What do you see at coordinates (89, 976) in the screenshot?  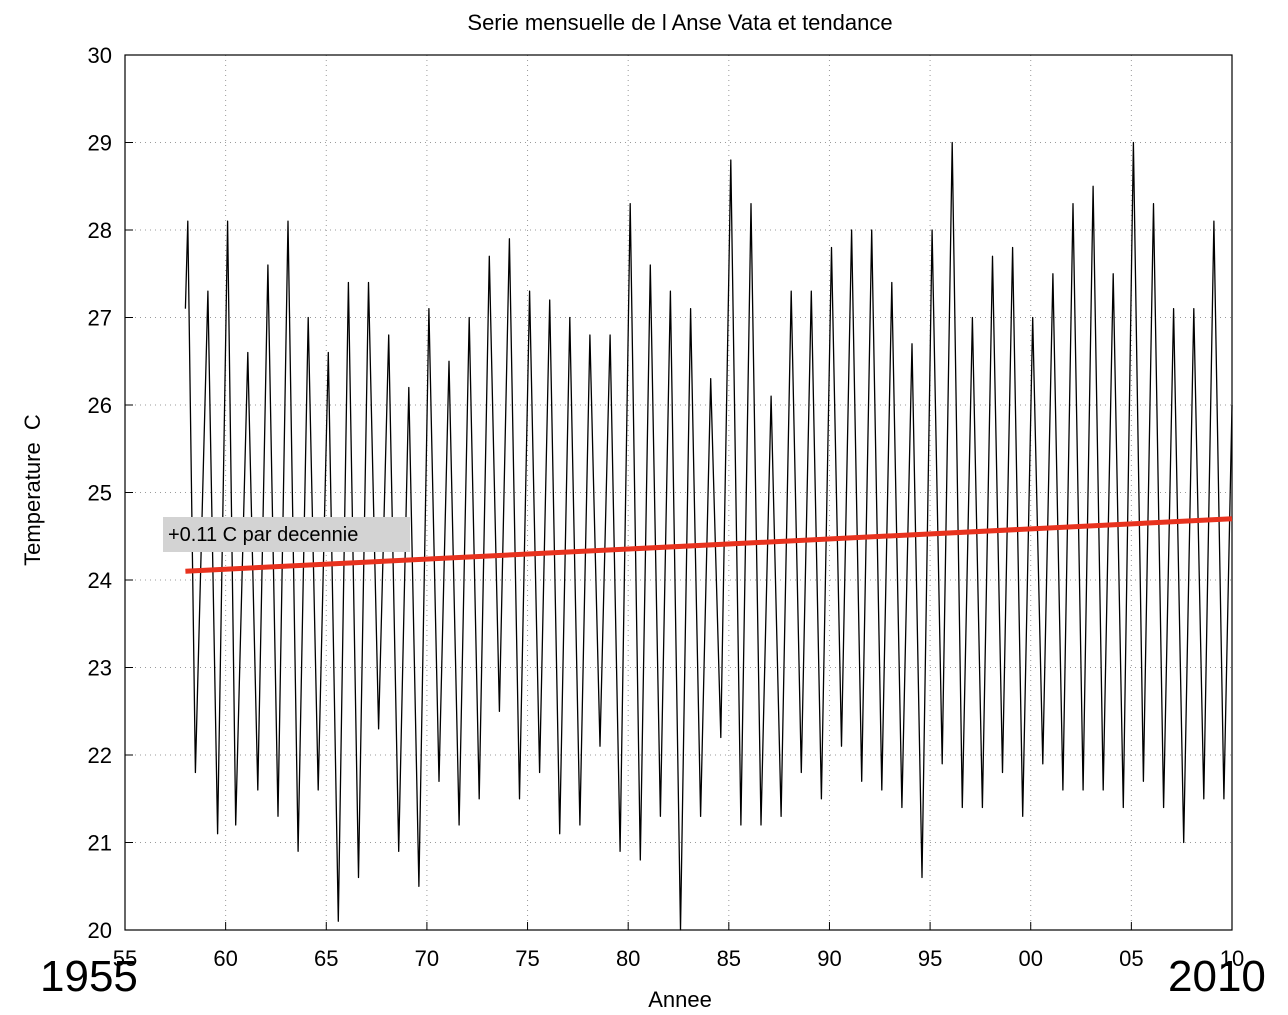 I see `start-year-label: 1955` at bounding box center [89, 976].